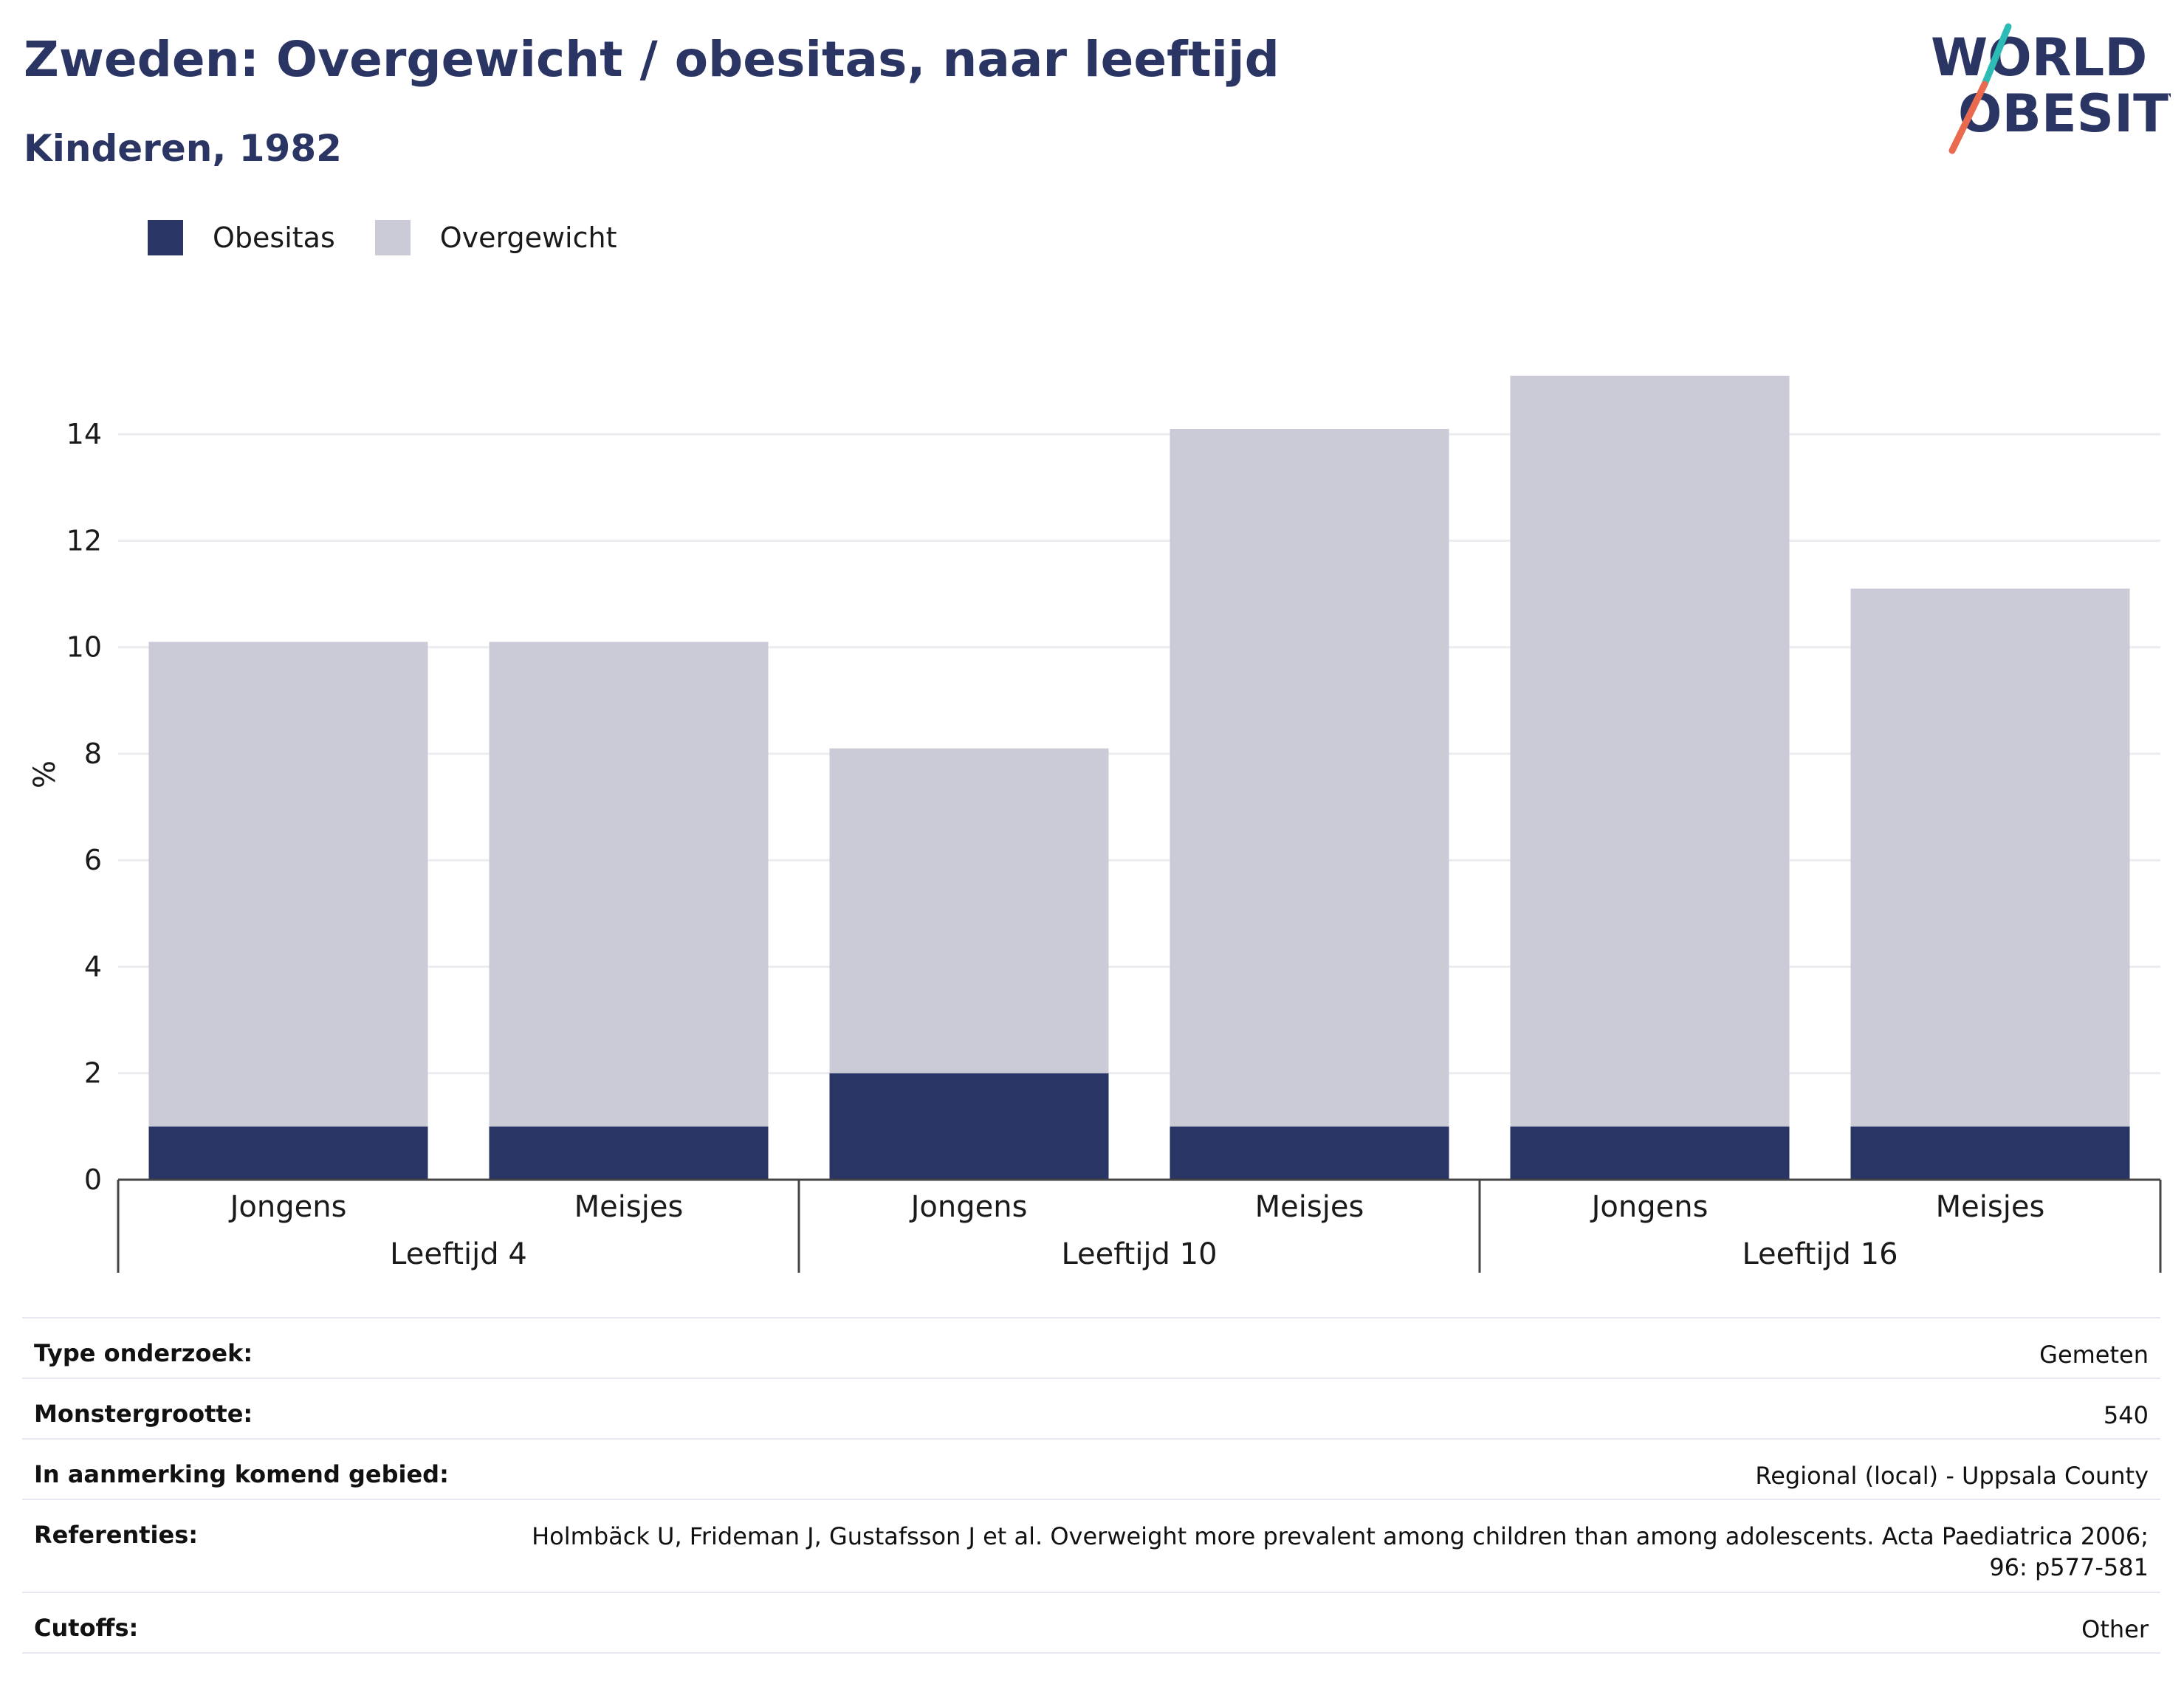 The height and width of the screenshot is (1695, 2184). What do you see at coordinates (393, 237) in the screenshot?
I see `legend-swatch-overgewicht` at bounding box center [393, 237].